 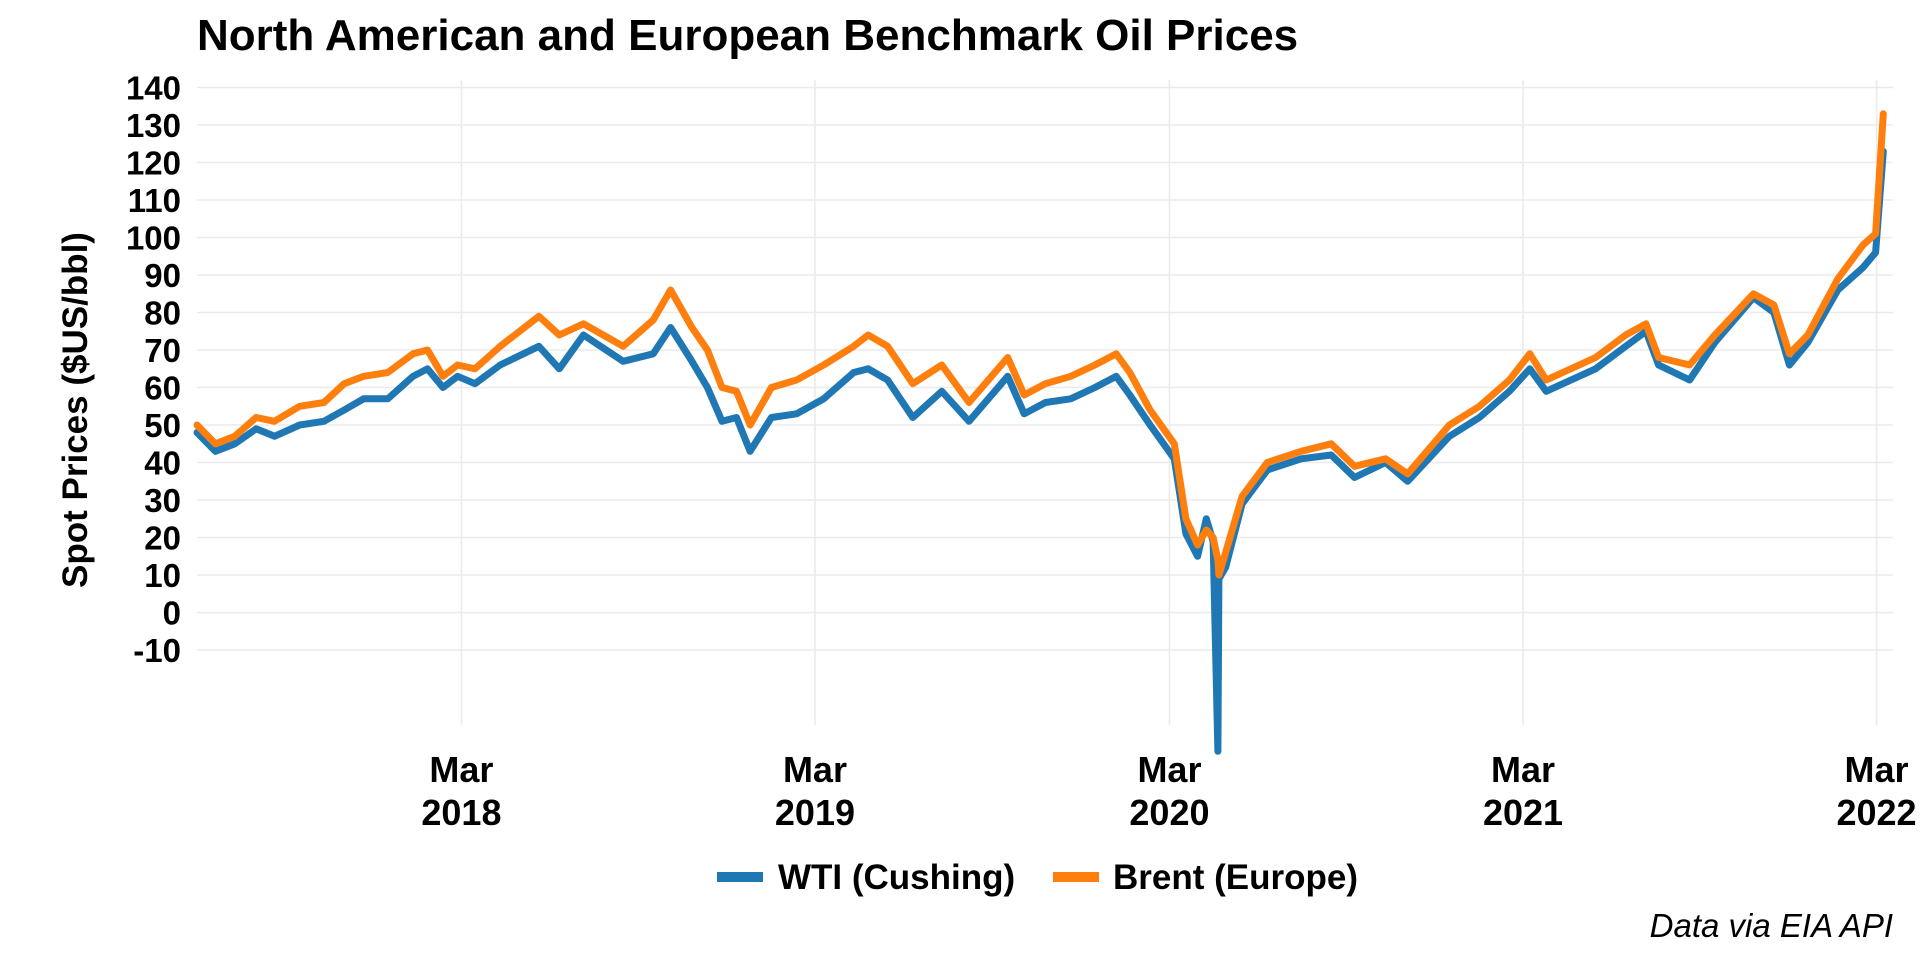 What do you see at coordinates (461, 812) in the screenshot?
I see `x-tick-year: 2018` at bounding box center [461, 812].